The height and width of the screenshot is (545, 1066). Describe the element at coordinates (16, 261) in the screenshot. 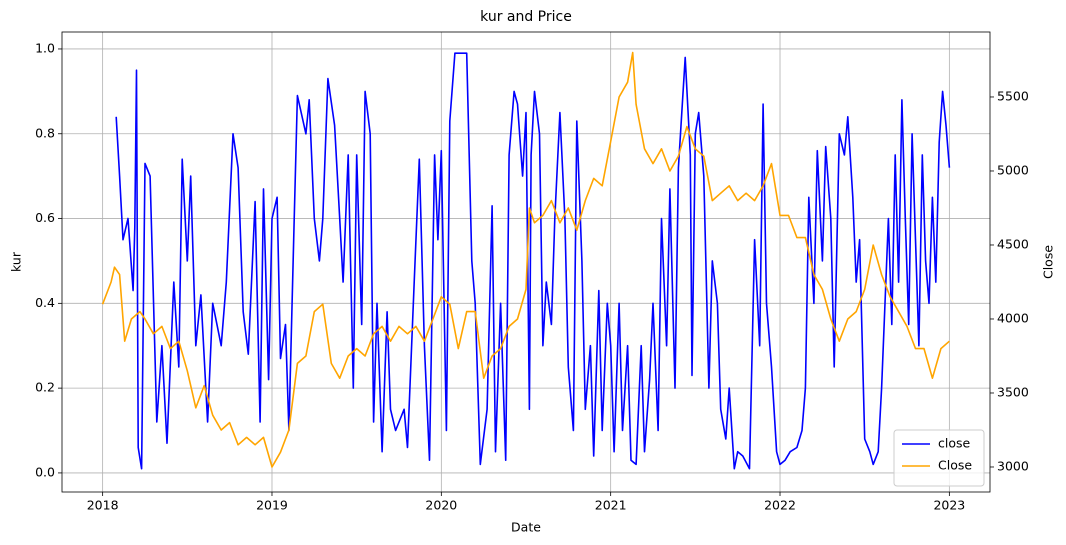

I see `y-axis-label: kur` at that location.